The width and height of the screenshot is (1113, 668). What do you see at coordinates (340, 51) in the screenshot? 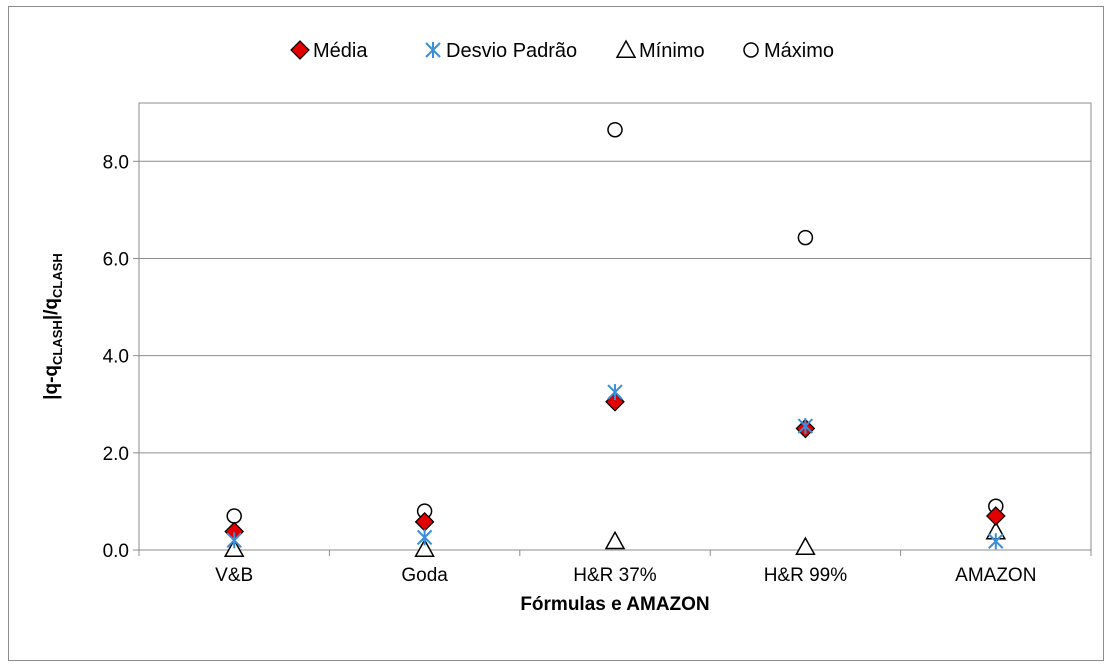
I see `legend-label: Média` at bounding box center [340, 51].